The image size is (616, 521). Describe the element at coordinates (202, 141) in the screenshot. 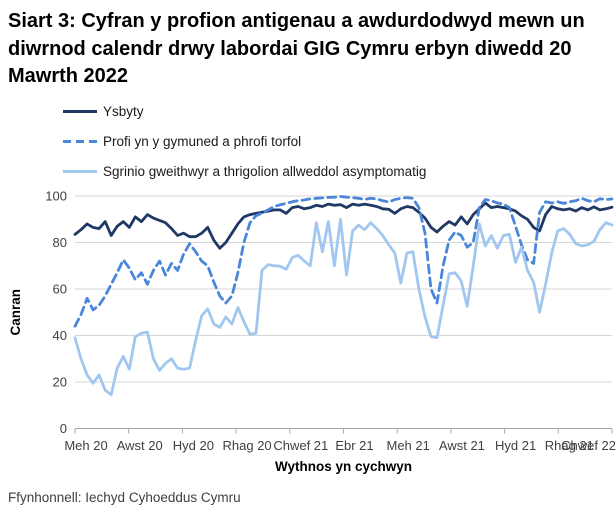

I see `legend-label: Profi yn y gymuned a phrofi torfol` at that location.